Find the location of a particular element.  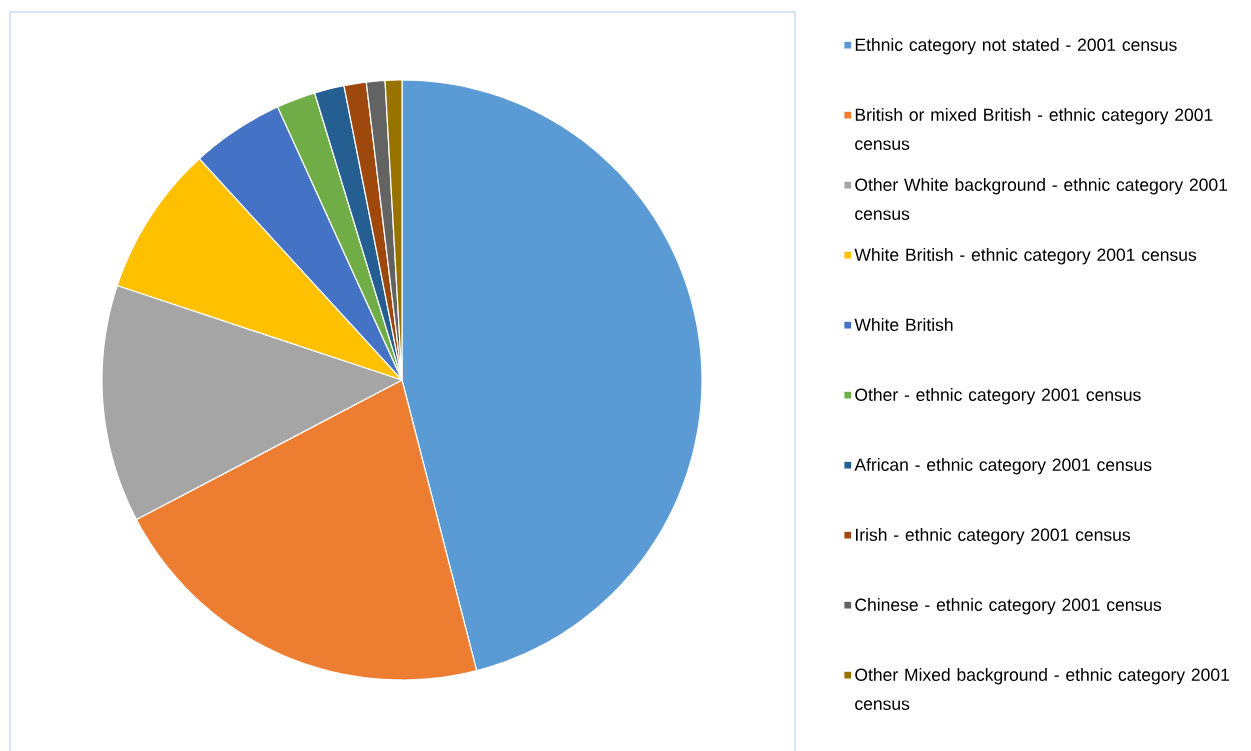

legend-label: Ethnic category not stated - 2001 census is located at coordinates (1016, 46).